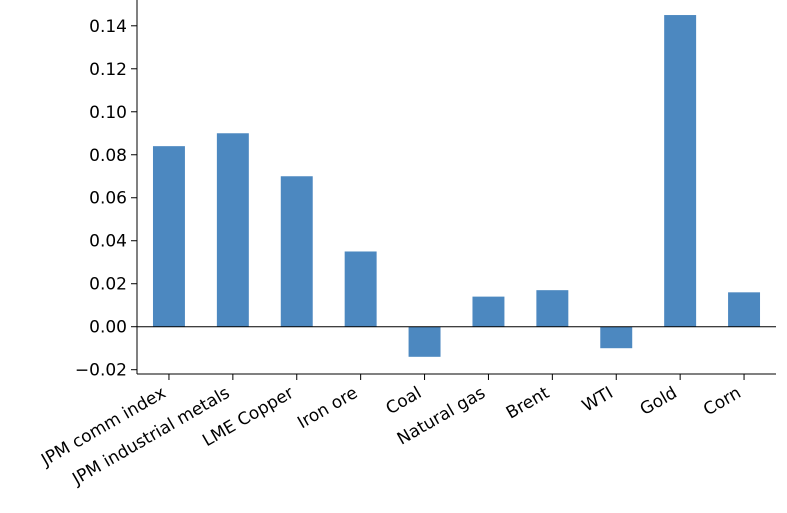 Image resolution: width=787 pixels, height=513 pixels. What do you see at coordinates (108, 285) in the screenshot?
I see `y-tick-label: 0.02` at bounding box center [108, 285].